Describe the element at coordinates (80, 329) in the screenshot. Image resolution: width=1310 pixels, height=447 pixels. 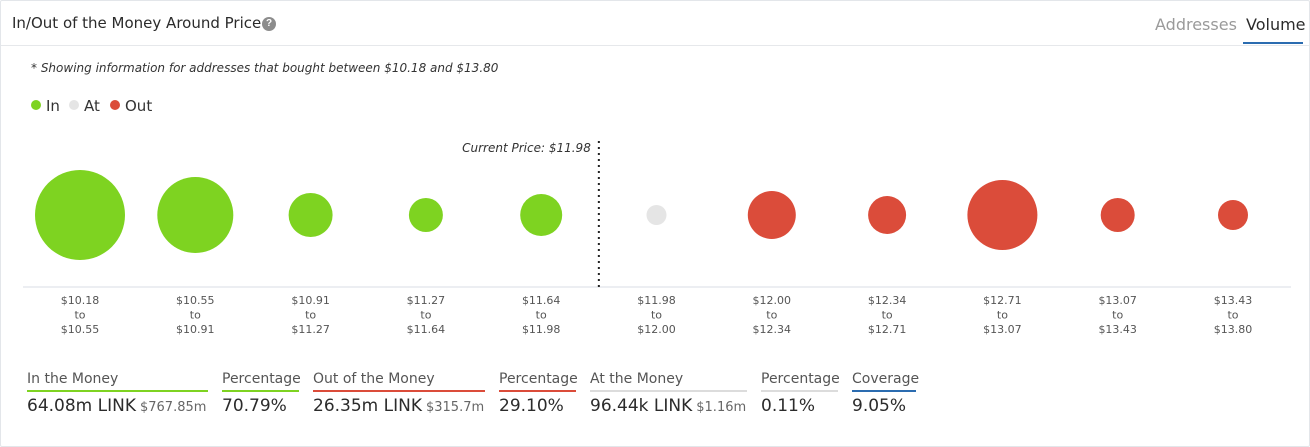
I see `tick-label-0-2: $10.55` at that location.